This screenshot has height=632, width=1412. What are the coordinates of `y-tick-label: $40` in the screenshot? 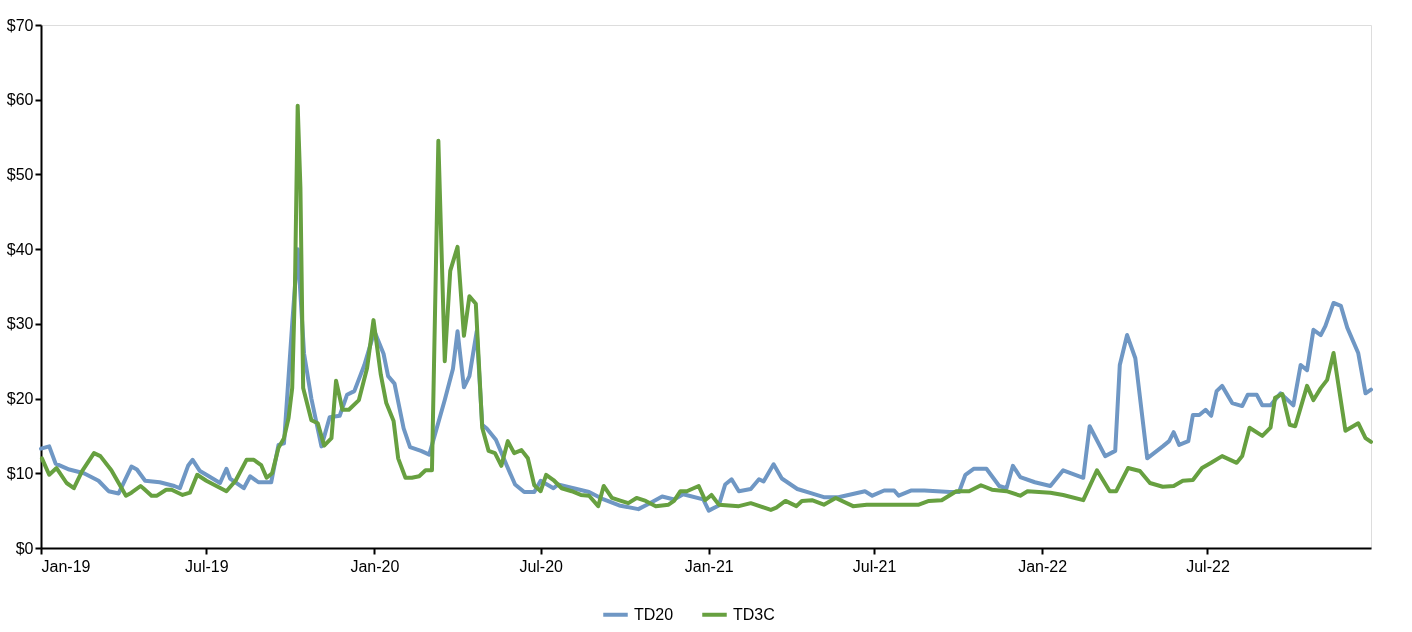 It's located at (20, 249).